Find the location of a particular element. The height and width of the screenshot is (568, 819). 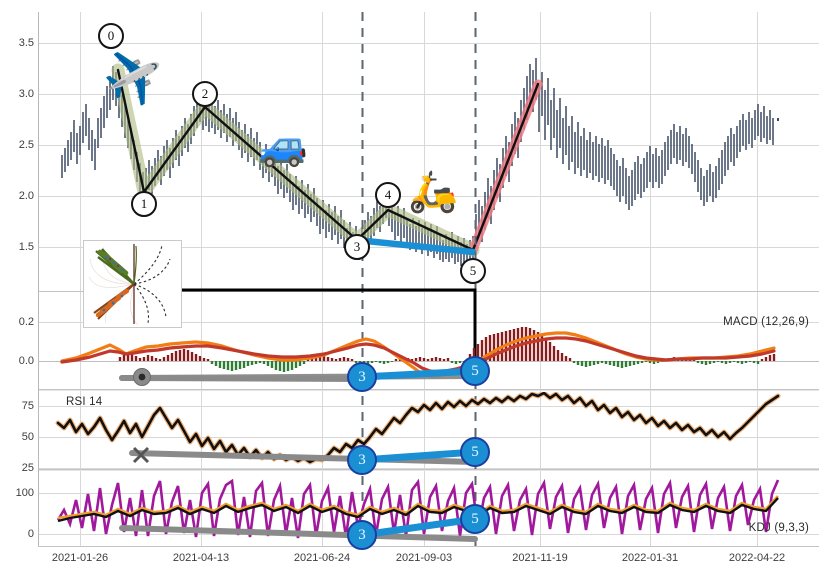

bracket-connector is located at coordinates (327, 331).